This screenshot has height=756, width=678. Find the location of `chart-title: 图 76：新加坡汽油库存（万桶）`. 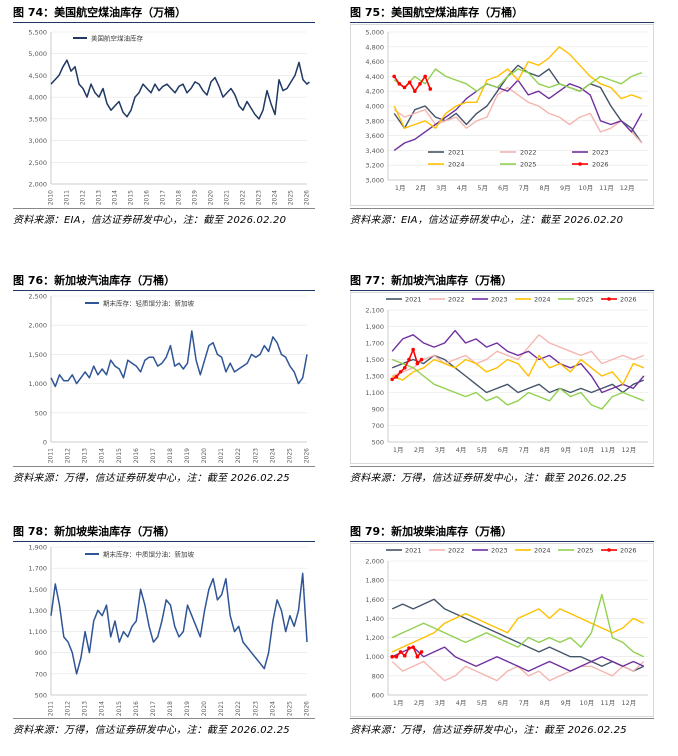

chart-title: 图 76：新加坡汽油库存（万桶） is located at coordinates (94, 280).